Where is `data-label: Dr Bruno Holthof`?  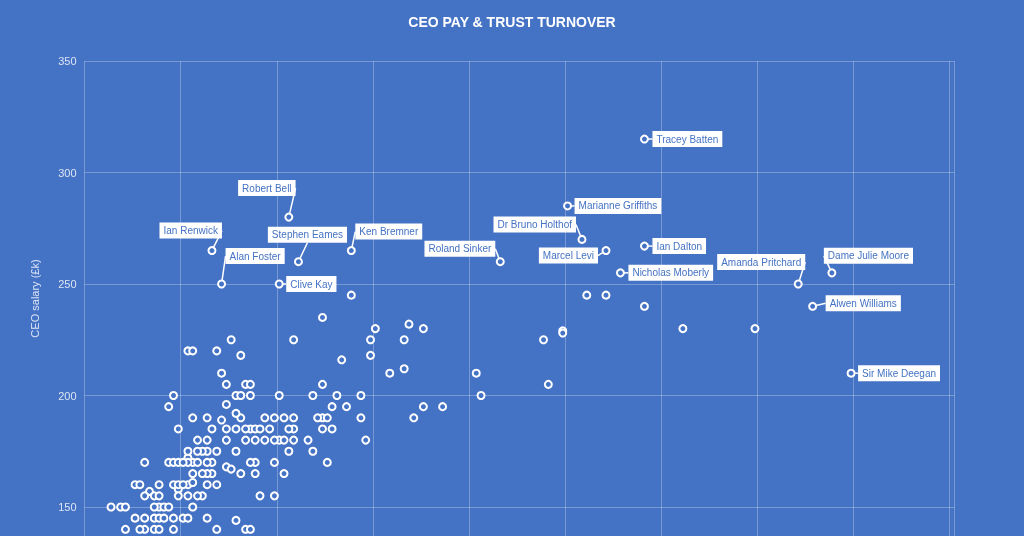 data-label: Dr Bruno Holthof is located at coordinates (535, 224).